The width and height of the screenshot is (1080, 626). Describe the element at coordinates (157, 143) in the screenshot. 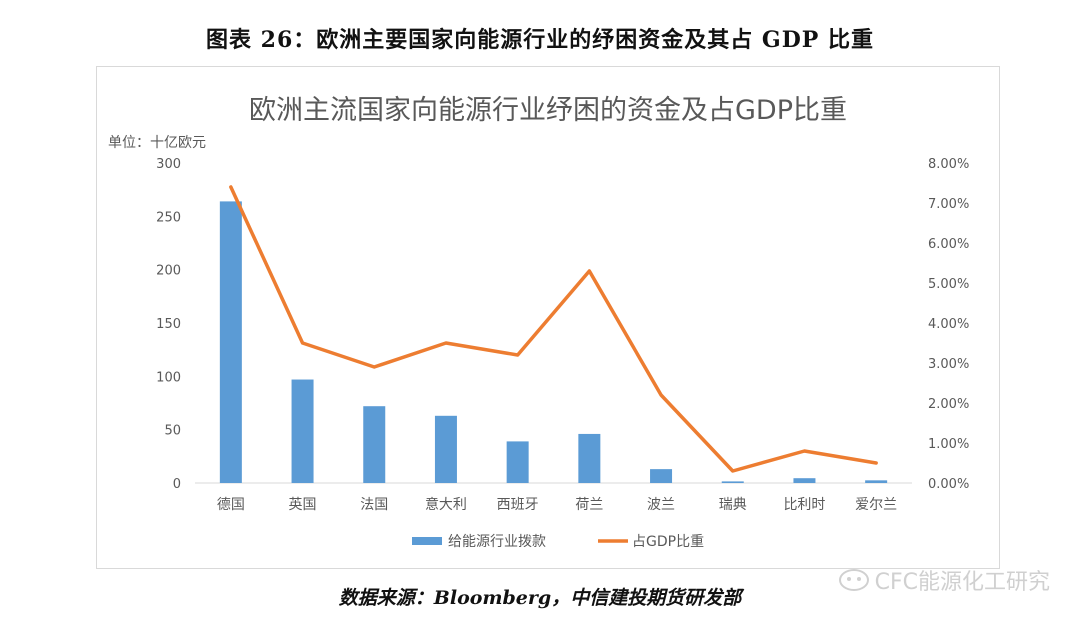

I see `unit-label: 单位：十亿欧元` at that location.